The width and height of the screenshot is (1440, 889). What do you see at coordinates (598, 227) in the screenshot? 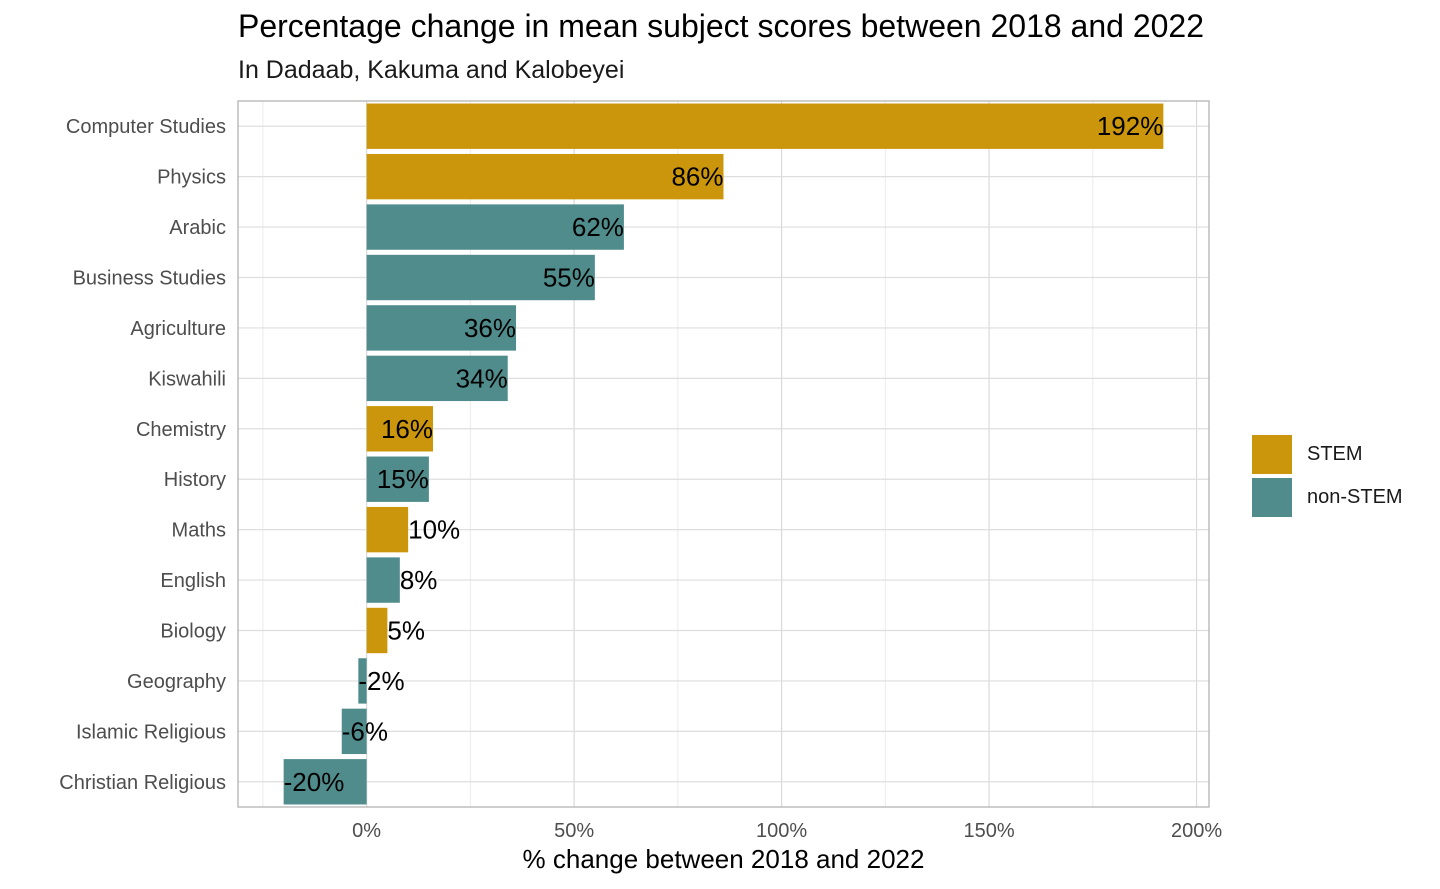
I see `bar-value-label: 62%` at bounding box center [598, 227].